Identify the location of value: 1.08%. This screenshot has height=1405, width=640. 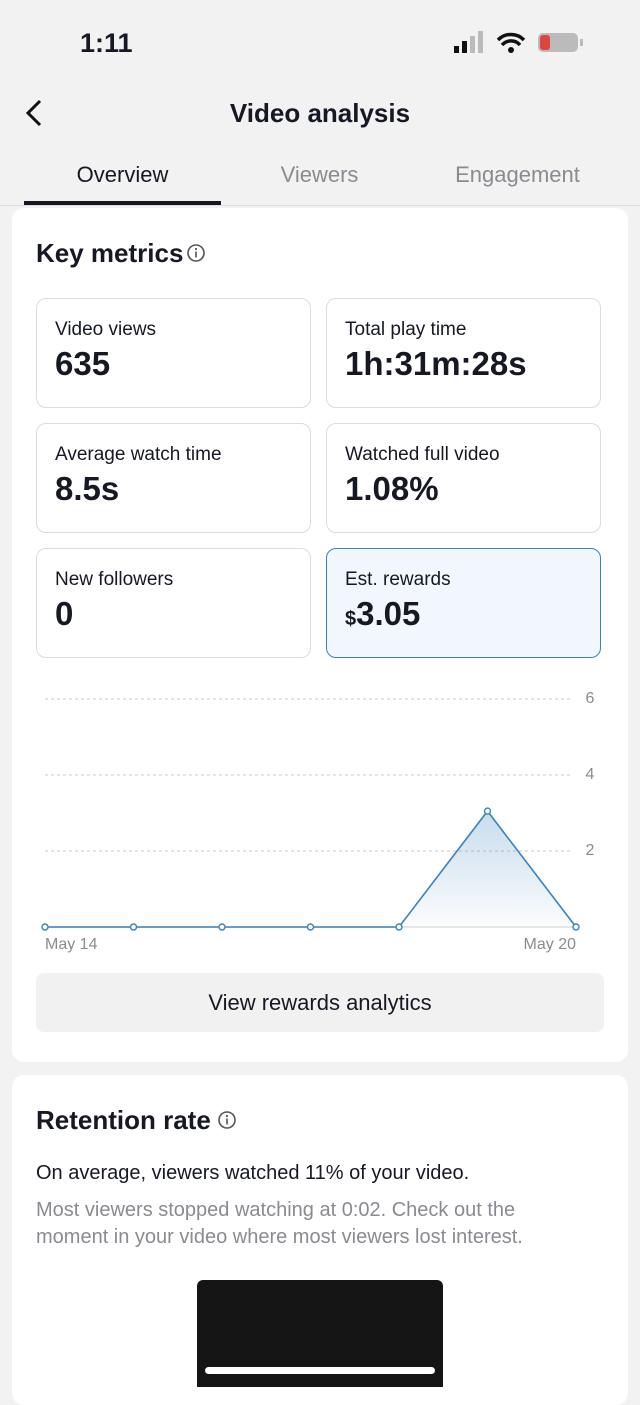
(392, 488).